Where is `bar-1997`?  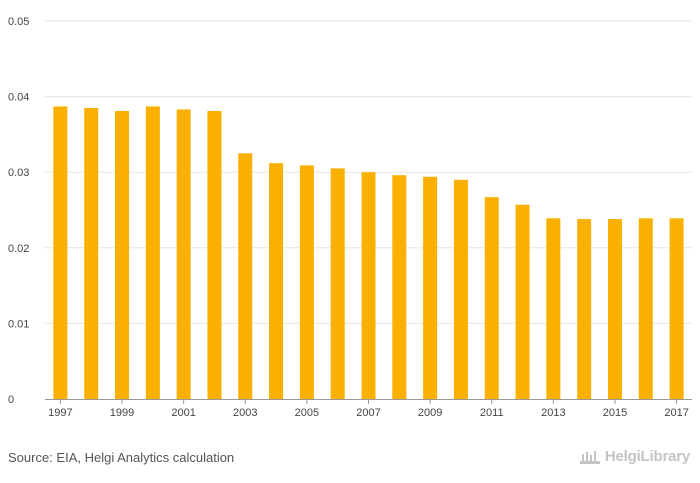
bar-1997 is located at coordinates (60, 252).